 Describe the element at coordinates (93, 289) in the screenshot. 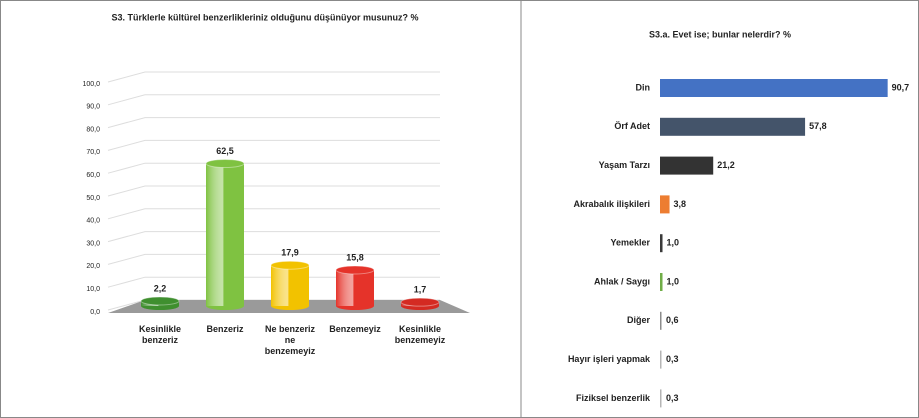

I see `y-tick-label: 10,0` at that location.